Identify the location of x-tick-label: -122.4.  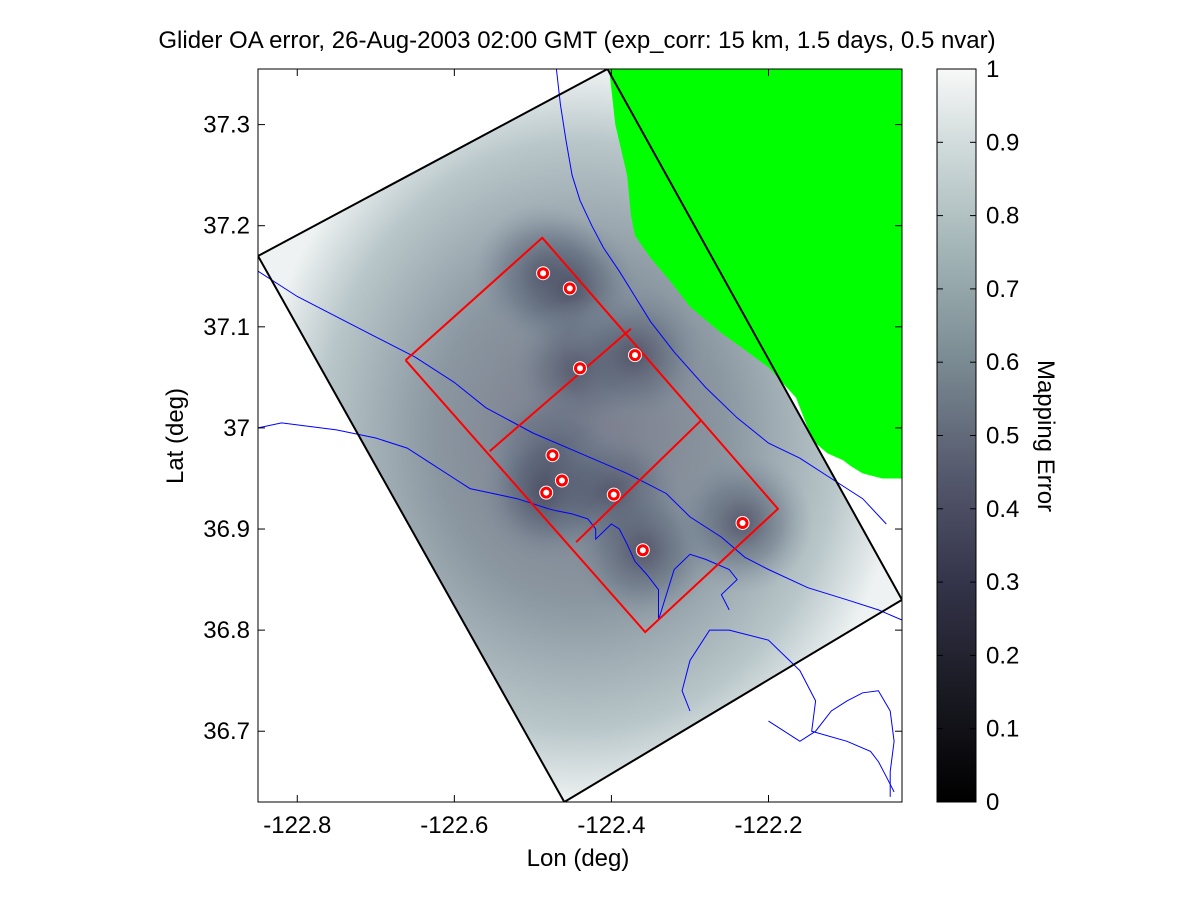
(611, 825).